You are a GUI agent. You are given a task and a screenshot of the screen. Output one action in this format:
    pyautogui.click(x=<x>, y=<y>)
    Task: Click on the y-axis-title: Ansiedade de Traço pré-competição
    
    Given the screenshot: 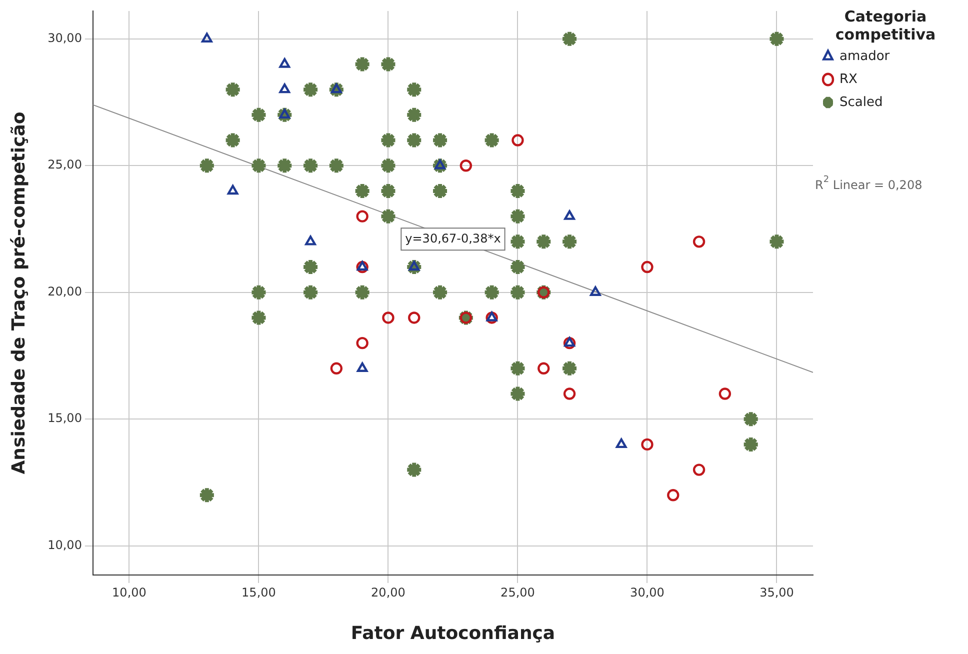 What is the action you would take?
    pyautogui.click(x=19, y=293)
    